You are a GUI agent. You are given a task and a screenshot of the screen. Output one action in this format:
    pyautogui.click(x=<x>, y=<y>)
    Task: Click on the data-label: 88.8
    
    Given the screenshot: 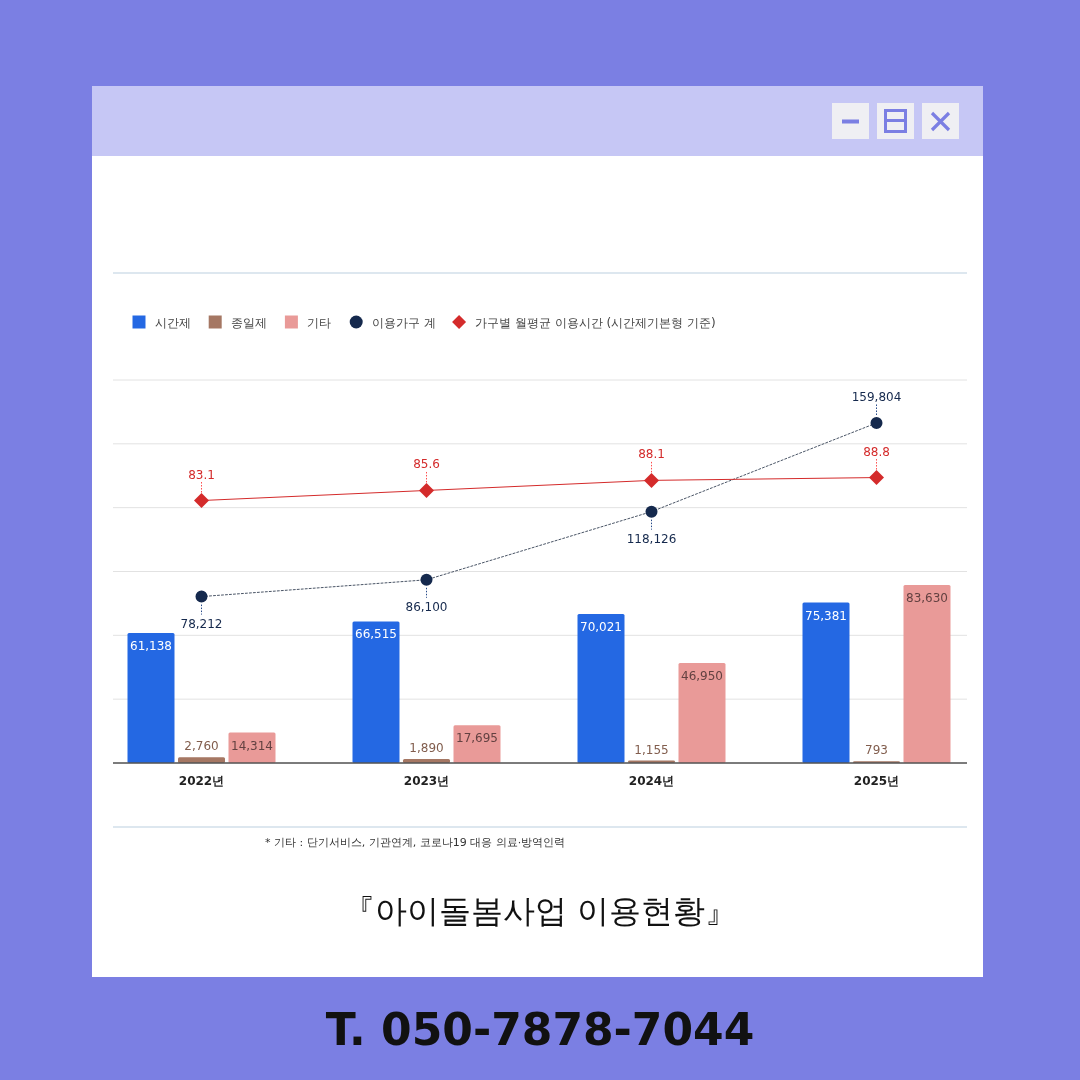 What is the action you would take?
    pyautogui.click(x=876, y=451)
    